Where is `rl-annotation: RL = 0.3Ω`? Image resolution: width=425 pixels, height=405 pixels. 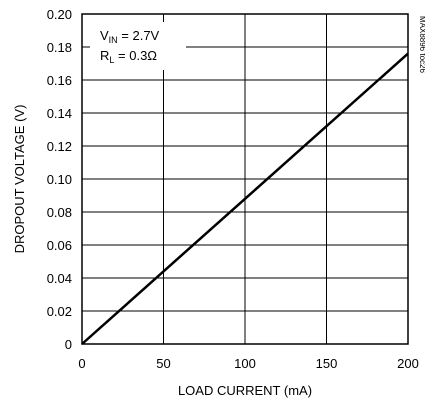 rl-annotation: RL = 0.3Ω is located at coordinates (128, 56).